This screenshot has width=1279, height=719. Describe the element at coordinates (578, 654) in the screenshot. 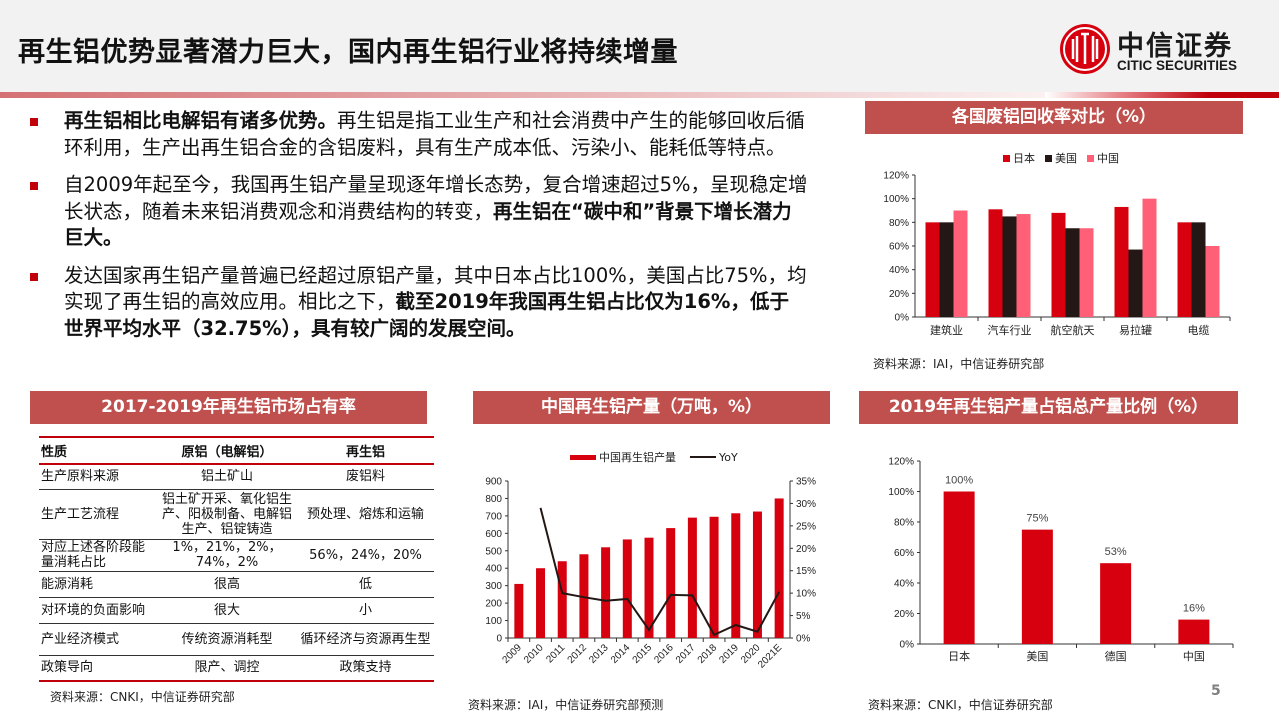

I see `svg-text: 2012` at that location.